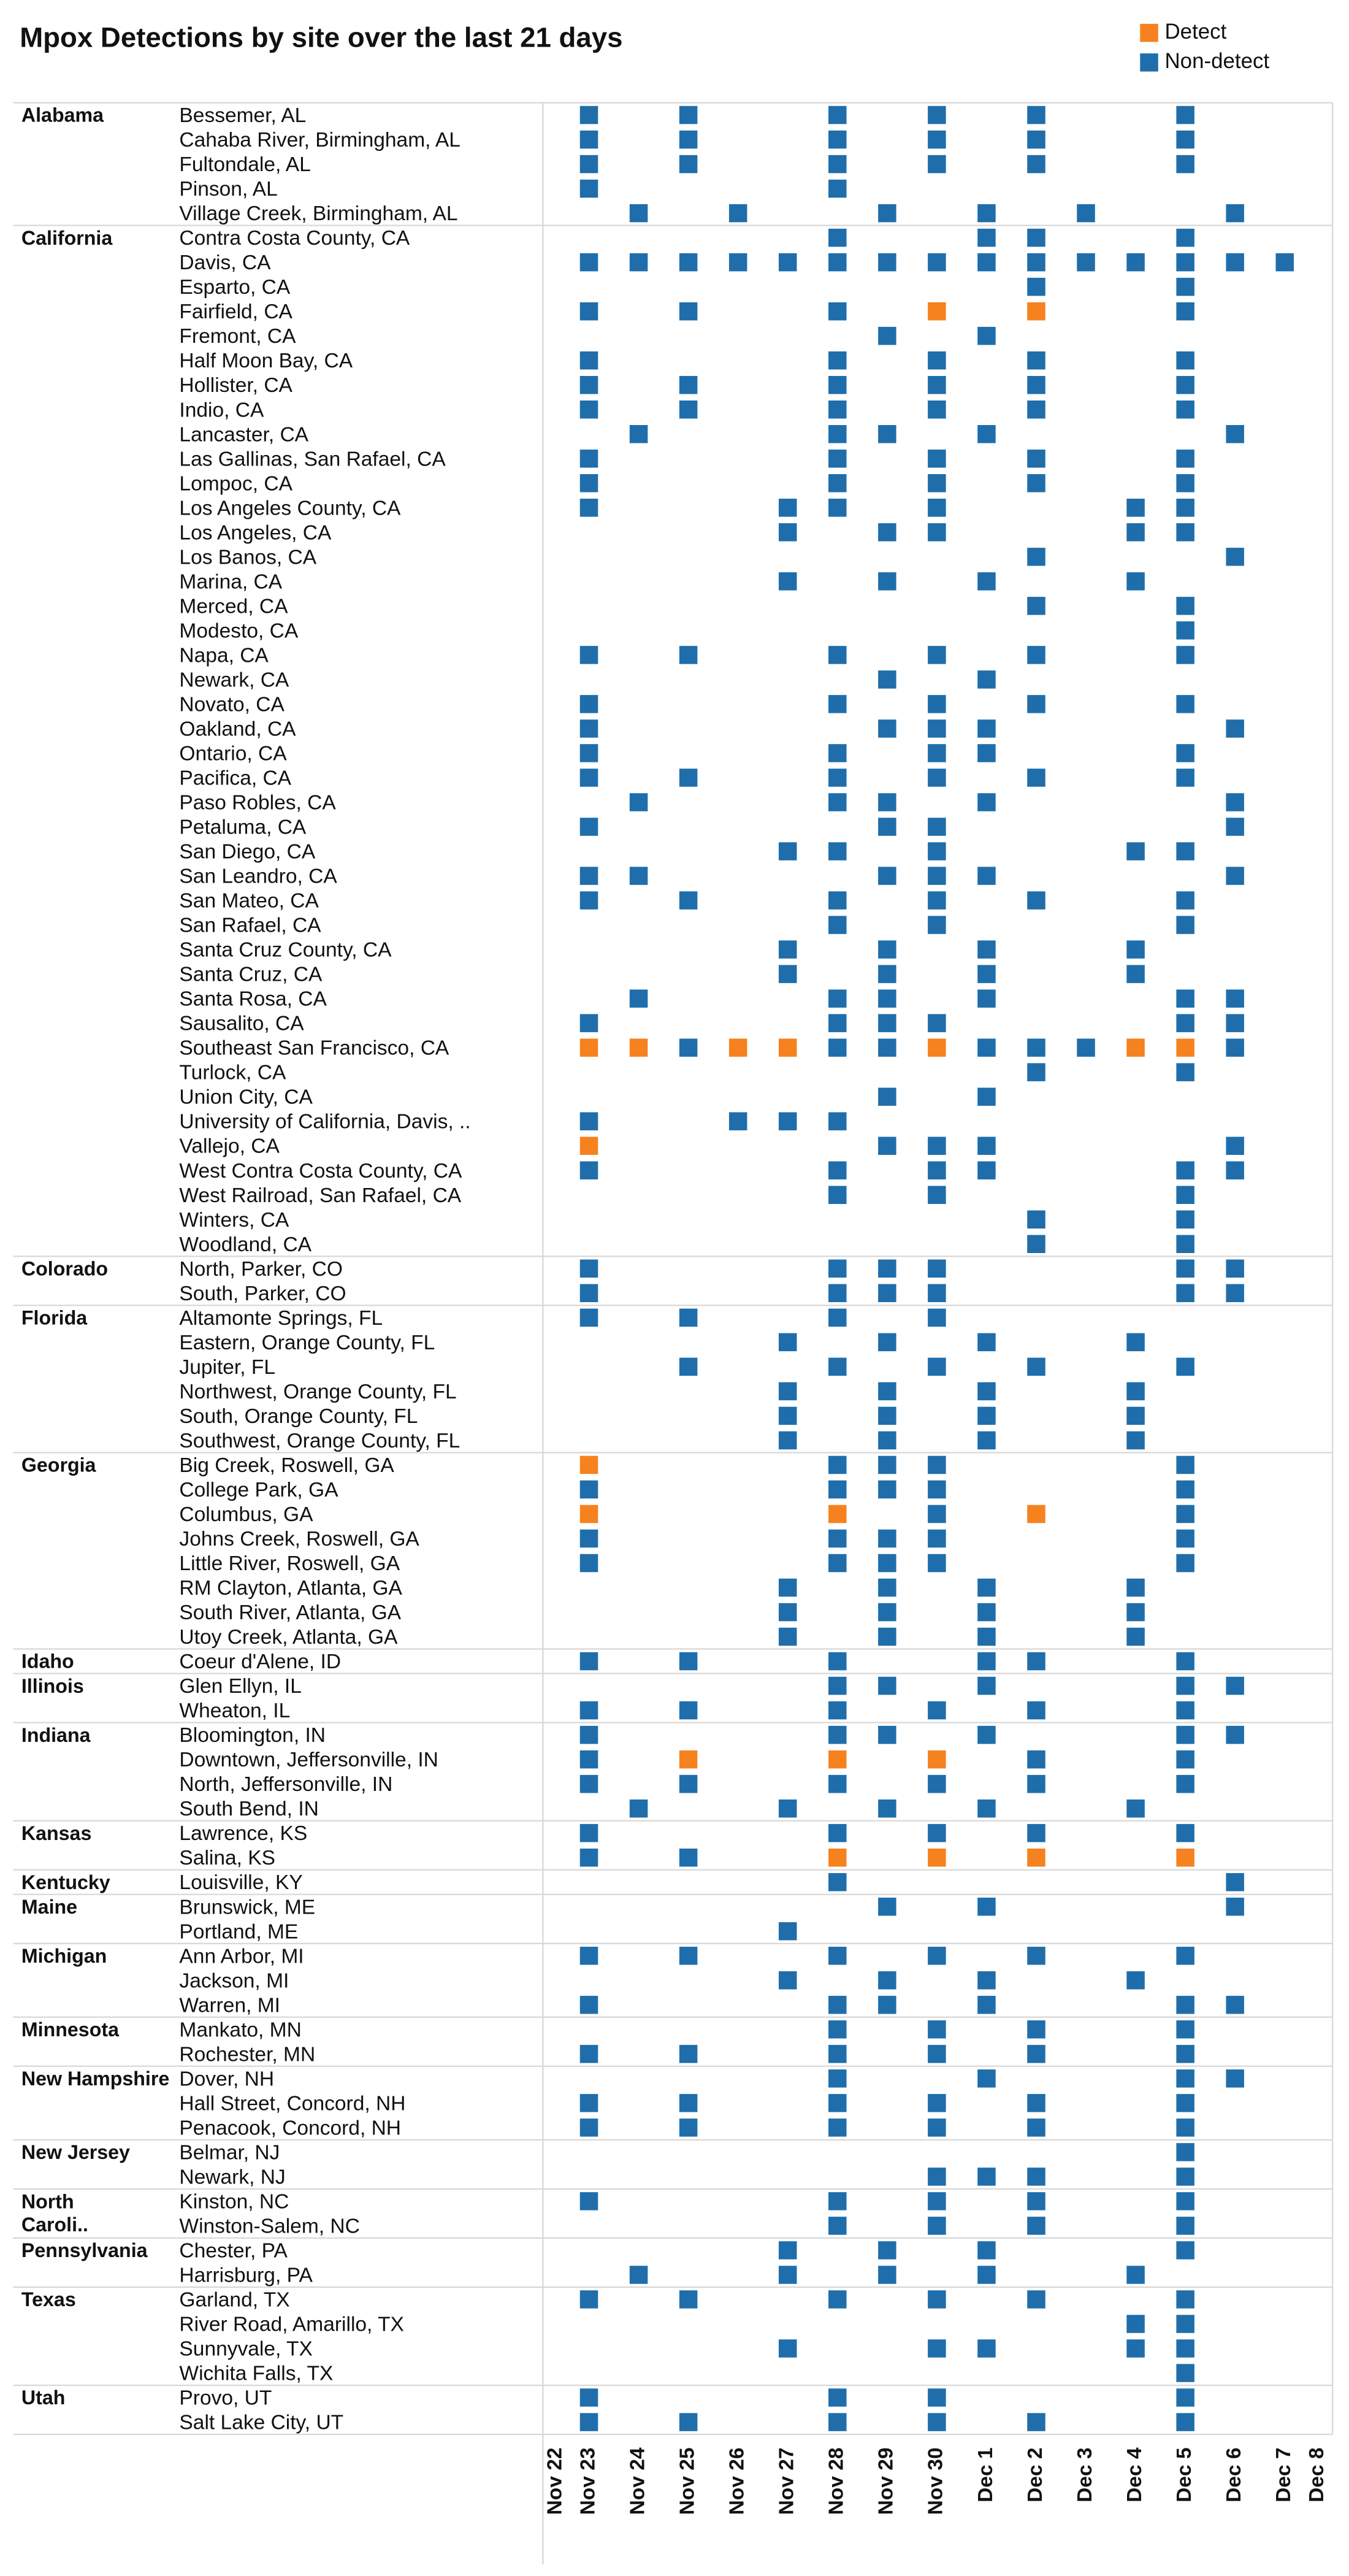 The height and width of the screenshot is (2576, 1349). I want to click on state-label: New Hampshire, so click(95, 2079).